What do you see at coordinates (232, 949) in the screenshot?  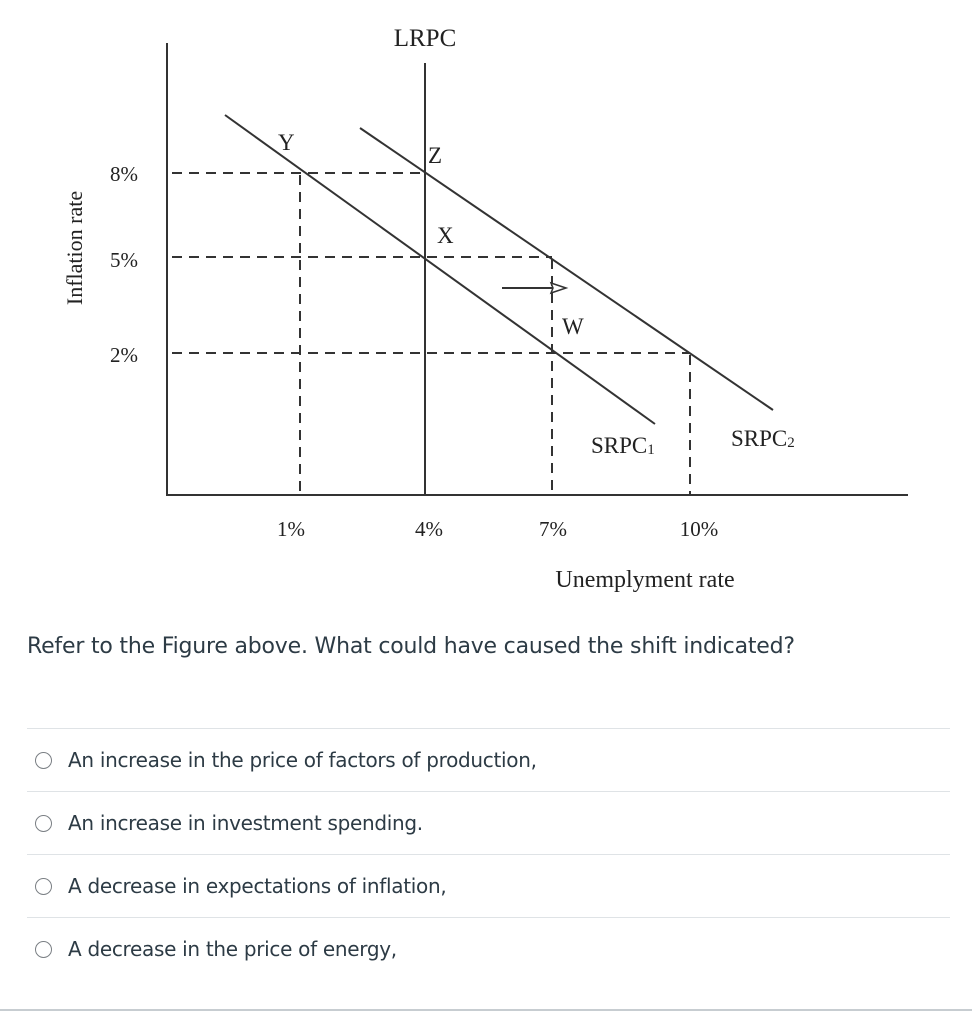 I see `answer-label: A decrease in the price of energy,` at bounding box center [232, 949].